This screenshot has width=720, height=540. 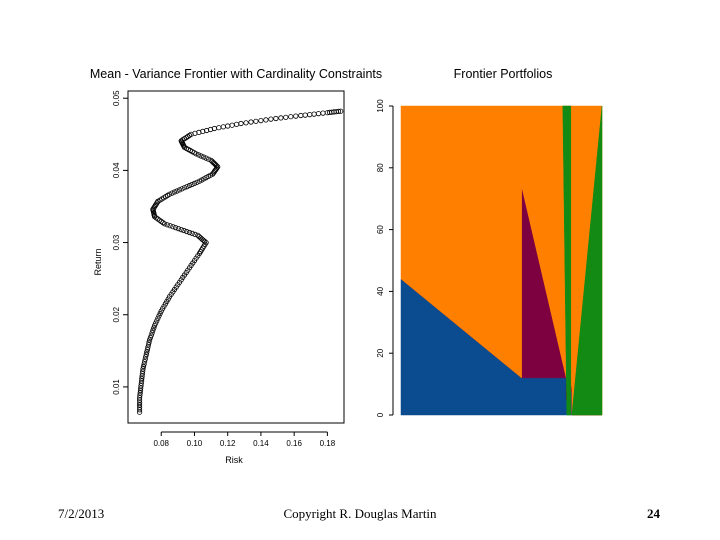 I want to click on frontier-x-tick-label: 0.18, so click(x=328, y=443).